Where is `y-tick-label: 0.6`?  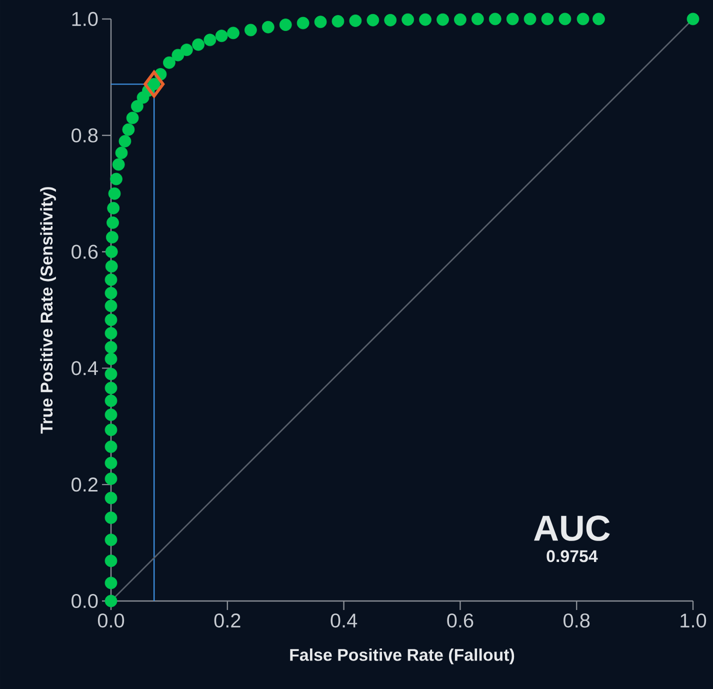 y-tick-label: 0.6 is located at coordinates (85, 251).